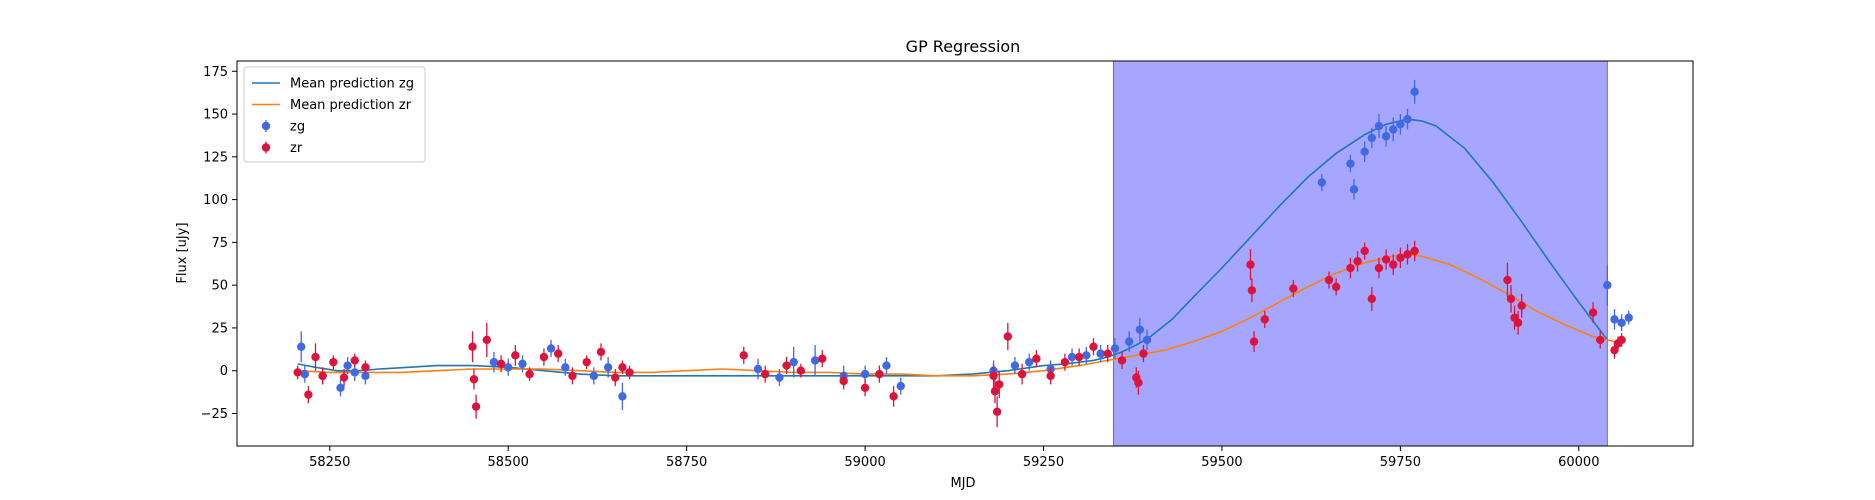 This screenshot has height=500, width=1875. Describe the element at coordinates (352, 84) in the screenshot. I see `legend-label-mean-prediction-zg: Mean prediction zg` at that location.